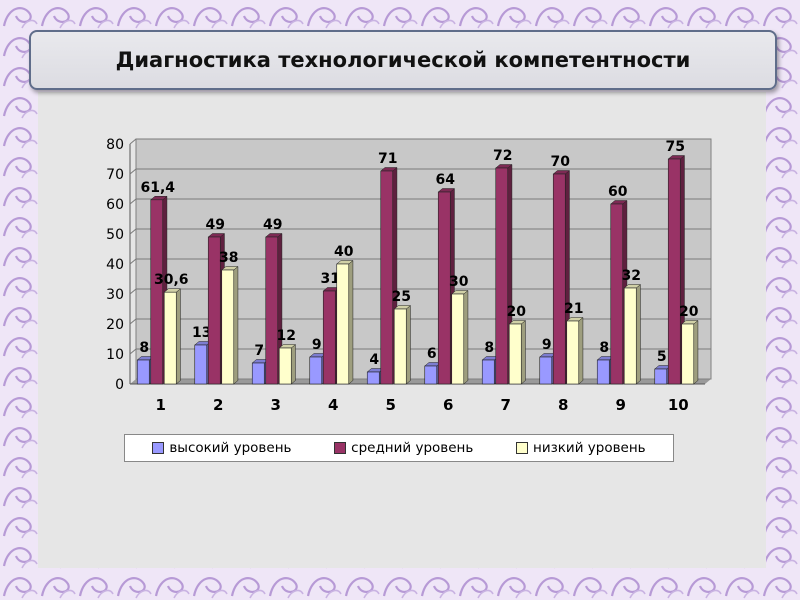 This screenshot has width=800, height=600. I want to click on y-tick-label: 80, so click(115, 145).